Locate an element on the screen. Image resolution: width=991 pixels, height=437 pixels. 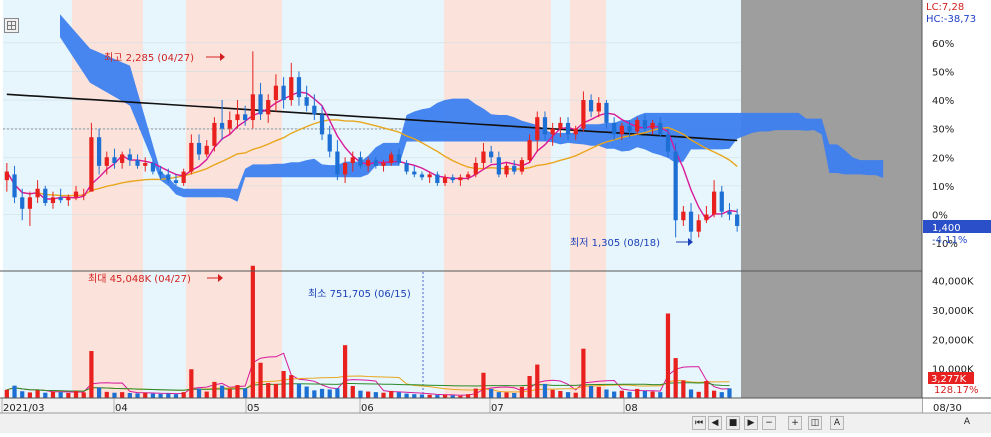
price-tick-label: 10% is located at coordinates (943, 187).